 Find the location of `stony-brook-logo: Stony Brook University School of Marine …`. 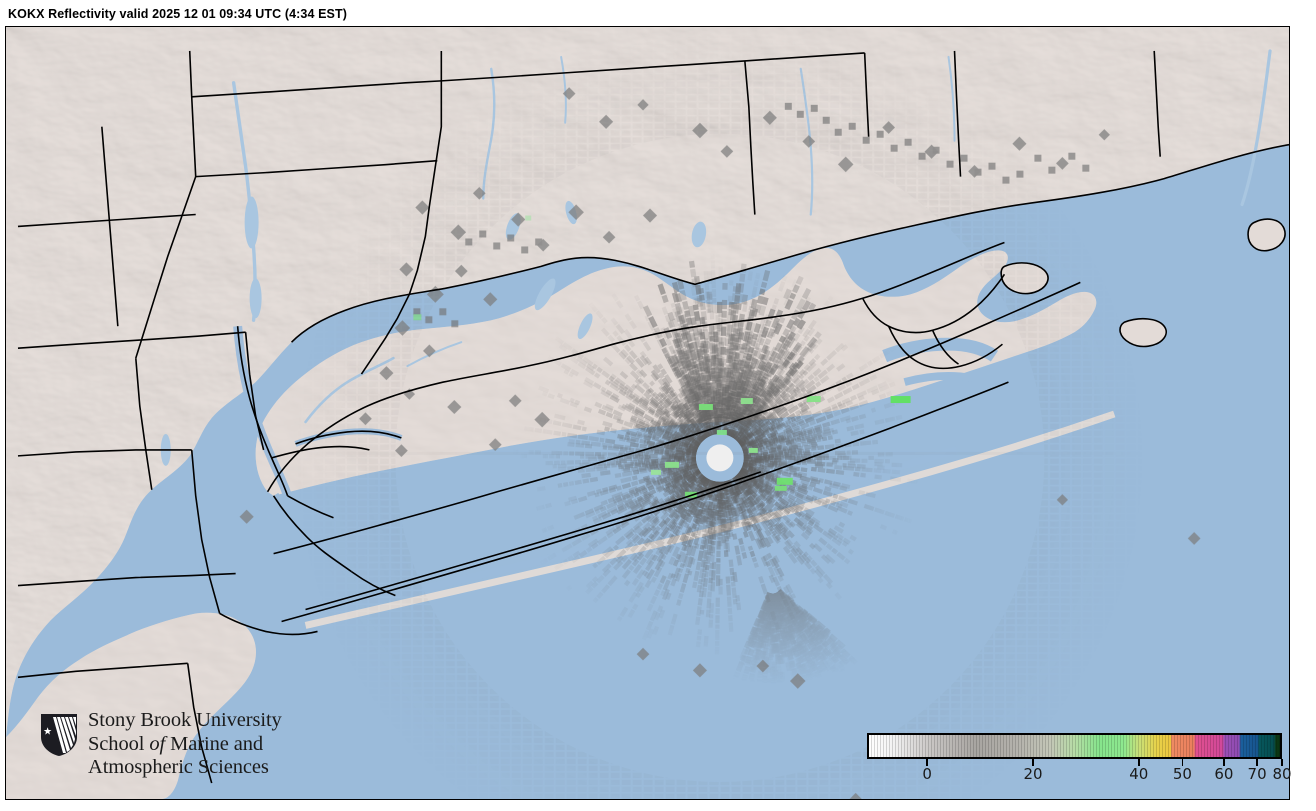

stony-brook-logo: Stony Brook University School of Marine … is located at coordinates (175, 749).